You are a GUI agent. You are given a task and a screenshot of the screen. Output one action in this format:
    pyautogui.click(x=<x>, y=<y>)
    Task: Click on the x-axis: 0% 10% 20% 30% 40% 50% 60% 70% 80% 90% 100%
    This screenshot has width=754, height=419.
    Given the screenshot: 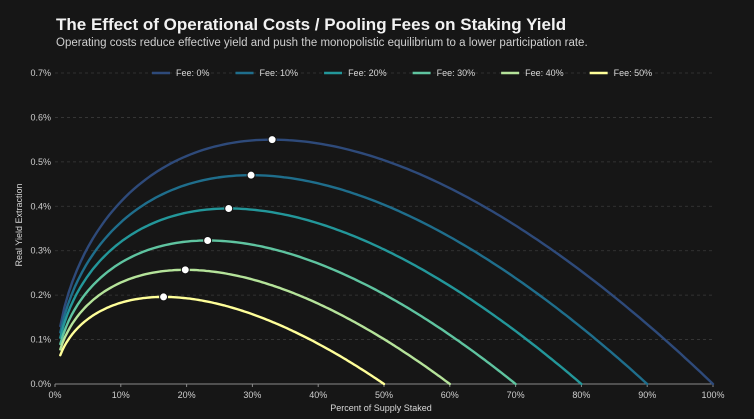 What is the action you would take?
    pyautogui.click(x=386, y=391)
    